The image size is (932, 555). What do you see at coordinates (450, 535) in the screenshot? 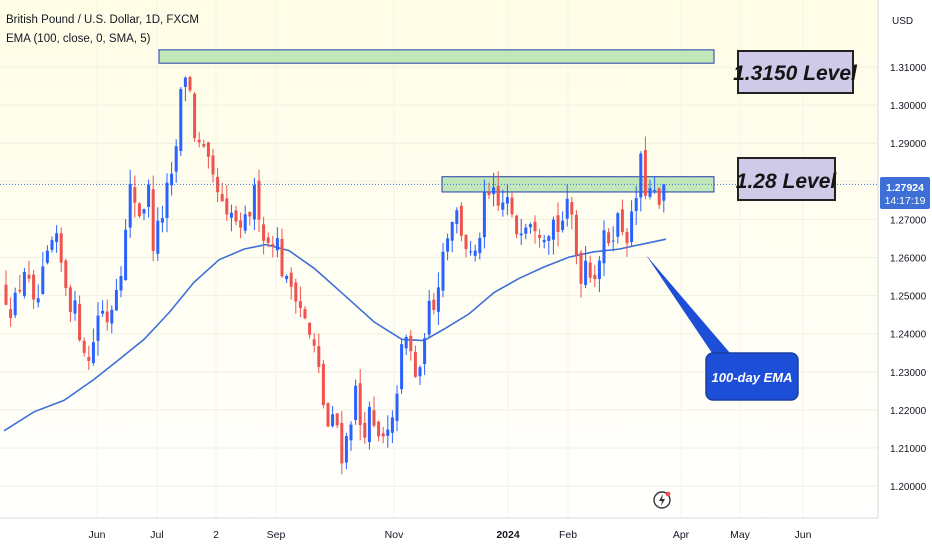
I see `time-tick-labels: Jun Jul 2 Sep Nov 2024 Feb Apr May Jun` at bounding box center [450, 535].